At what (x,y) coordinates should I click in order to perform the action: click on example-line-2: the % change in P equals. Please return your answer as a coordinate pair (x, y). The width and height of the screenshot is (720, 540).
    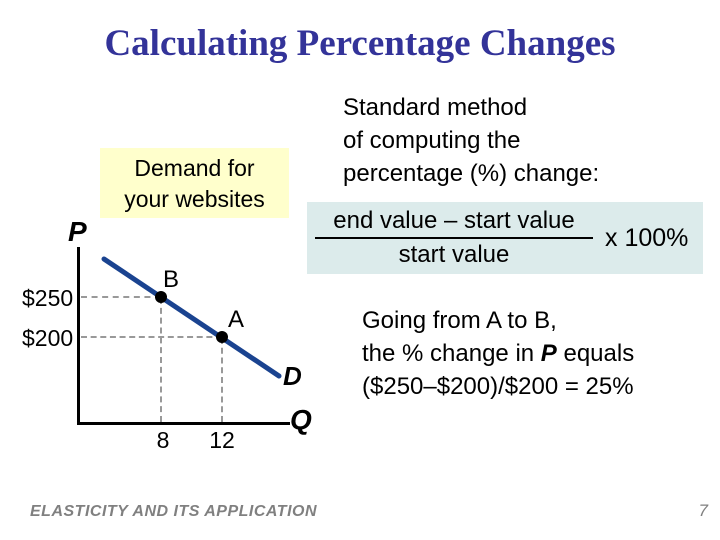
    Looking at the image, I should click on (498, 353).